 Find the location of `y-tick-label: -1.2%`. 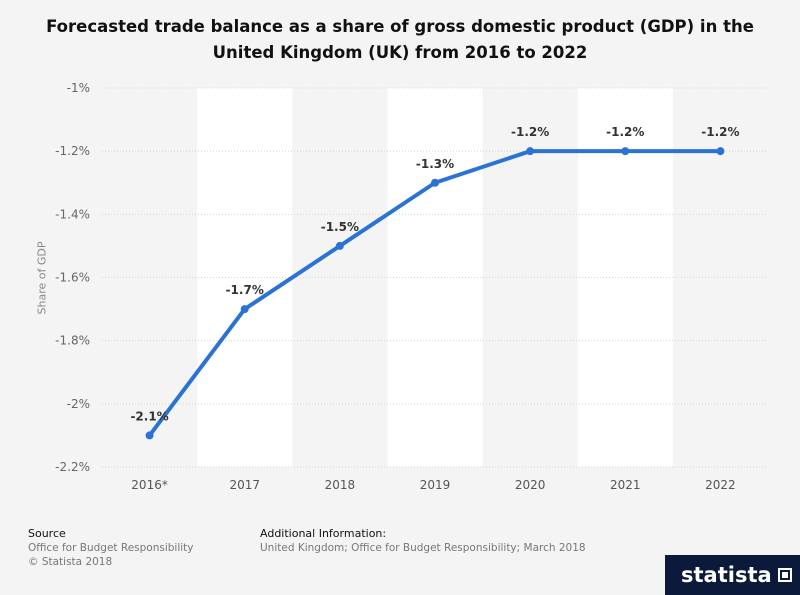

y-tick-label: -1.2% is located at coordinates (72, 151).